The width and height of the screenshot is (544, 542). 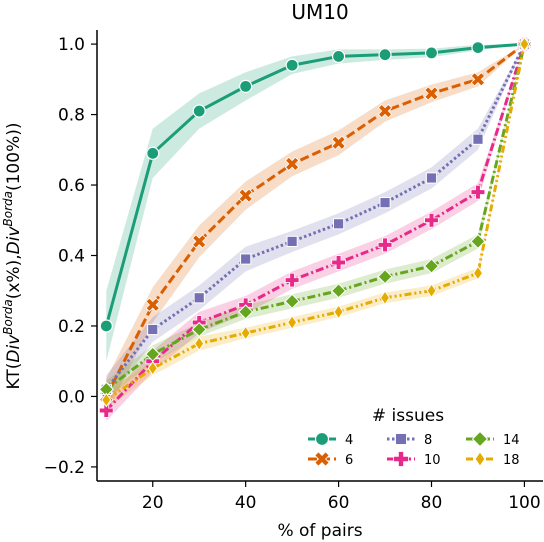 I want to click on y-tick-label: 0.0, so click(x=71, y=397).